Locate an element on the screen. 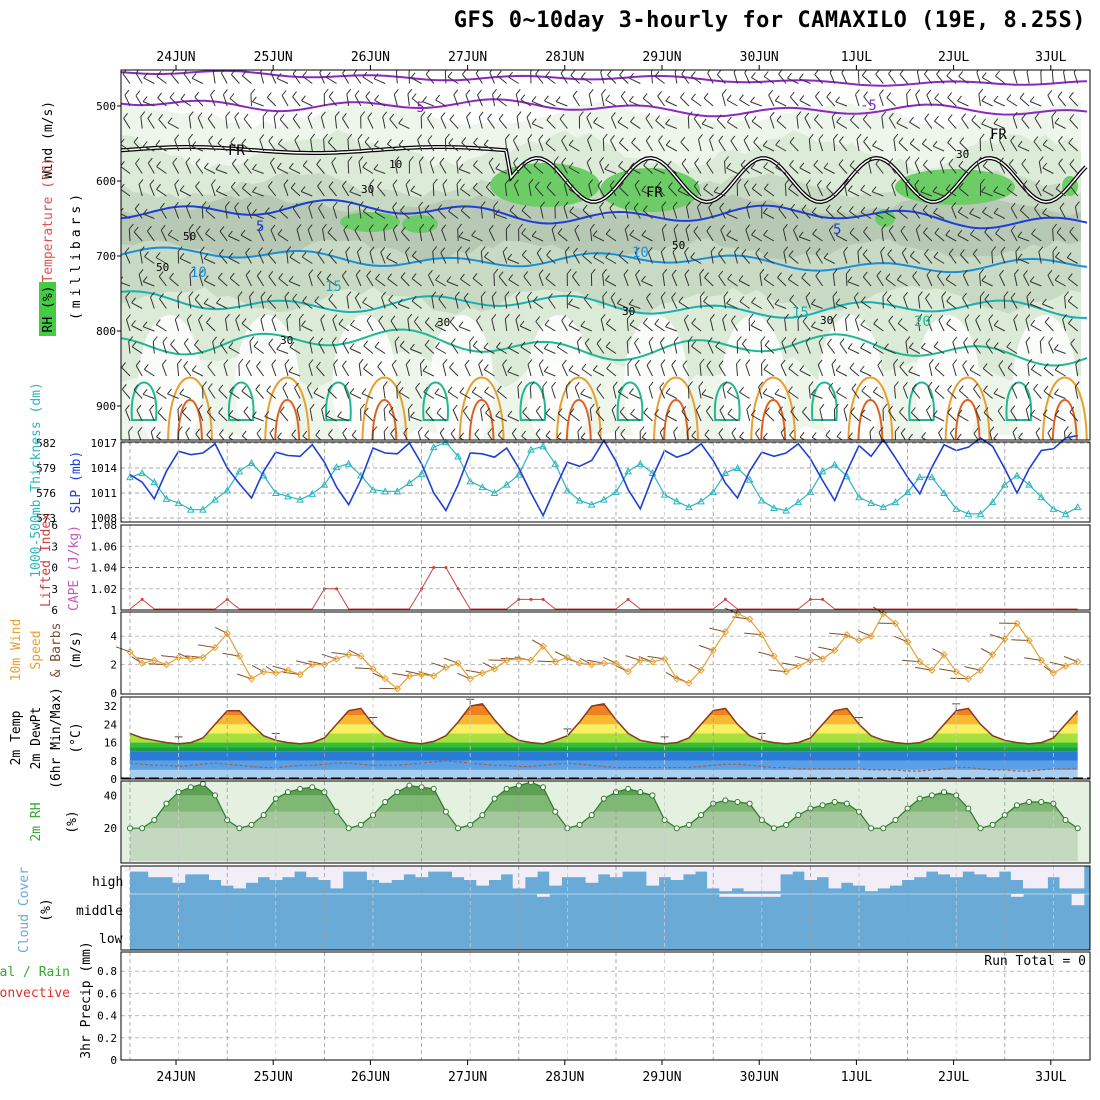 The width and height of the screenshot is (1100, 1100). date-top-6: 30JUN is located at coordinates (759, 57).